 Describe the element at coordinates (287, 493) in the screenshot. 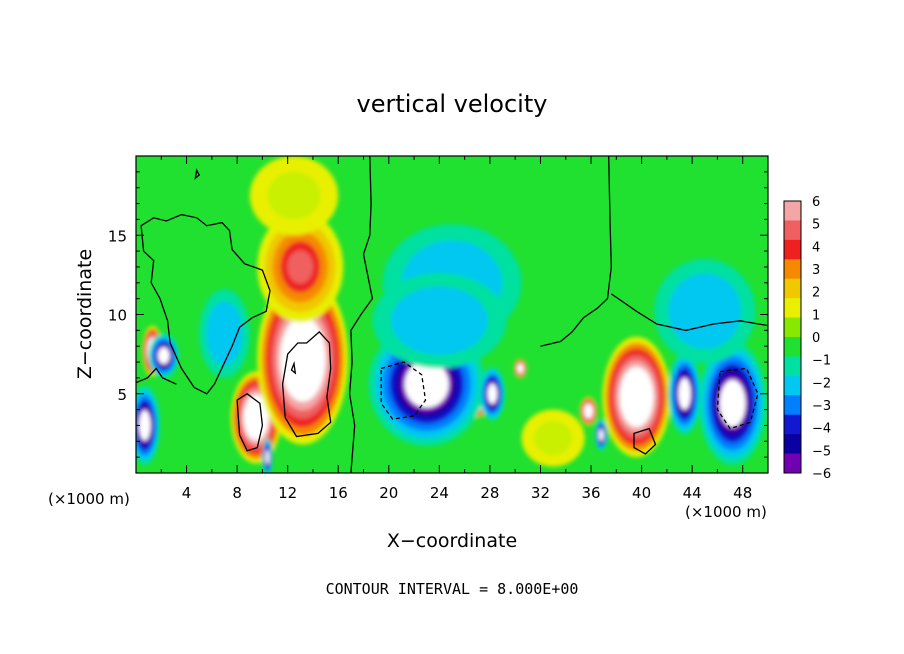

I see `x-tick-label: 12` at that location.